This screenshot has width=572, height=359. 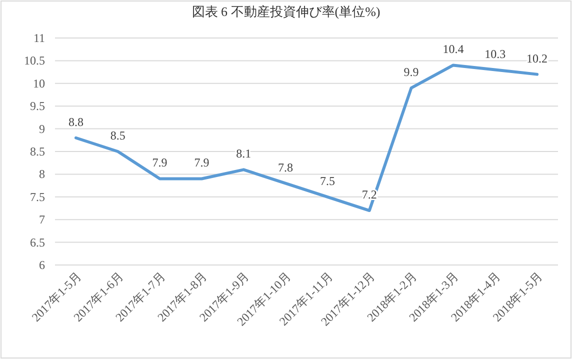 What do you see at coordinates (495, 53) in the screenshot?
I see `data-label: 10.3` at bounding box center [495, 53].